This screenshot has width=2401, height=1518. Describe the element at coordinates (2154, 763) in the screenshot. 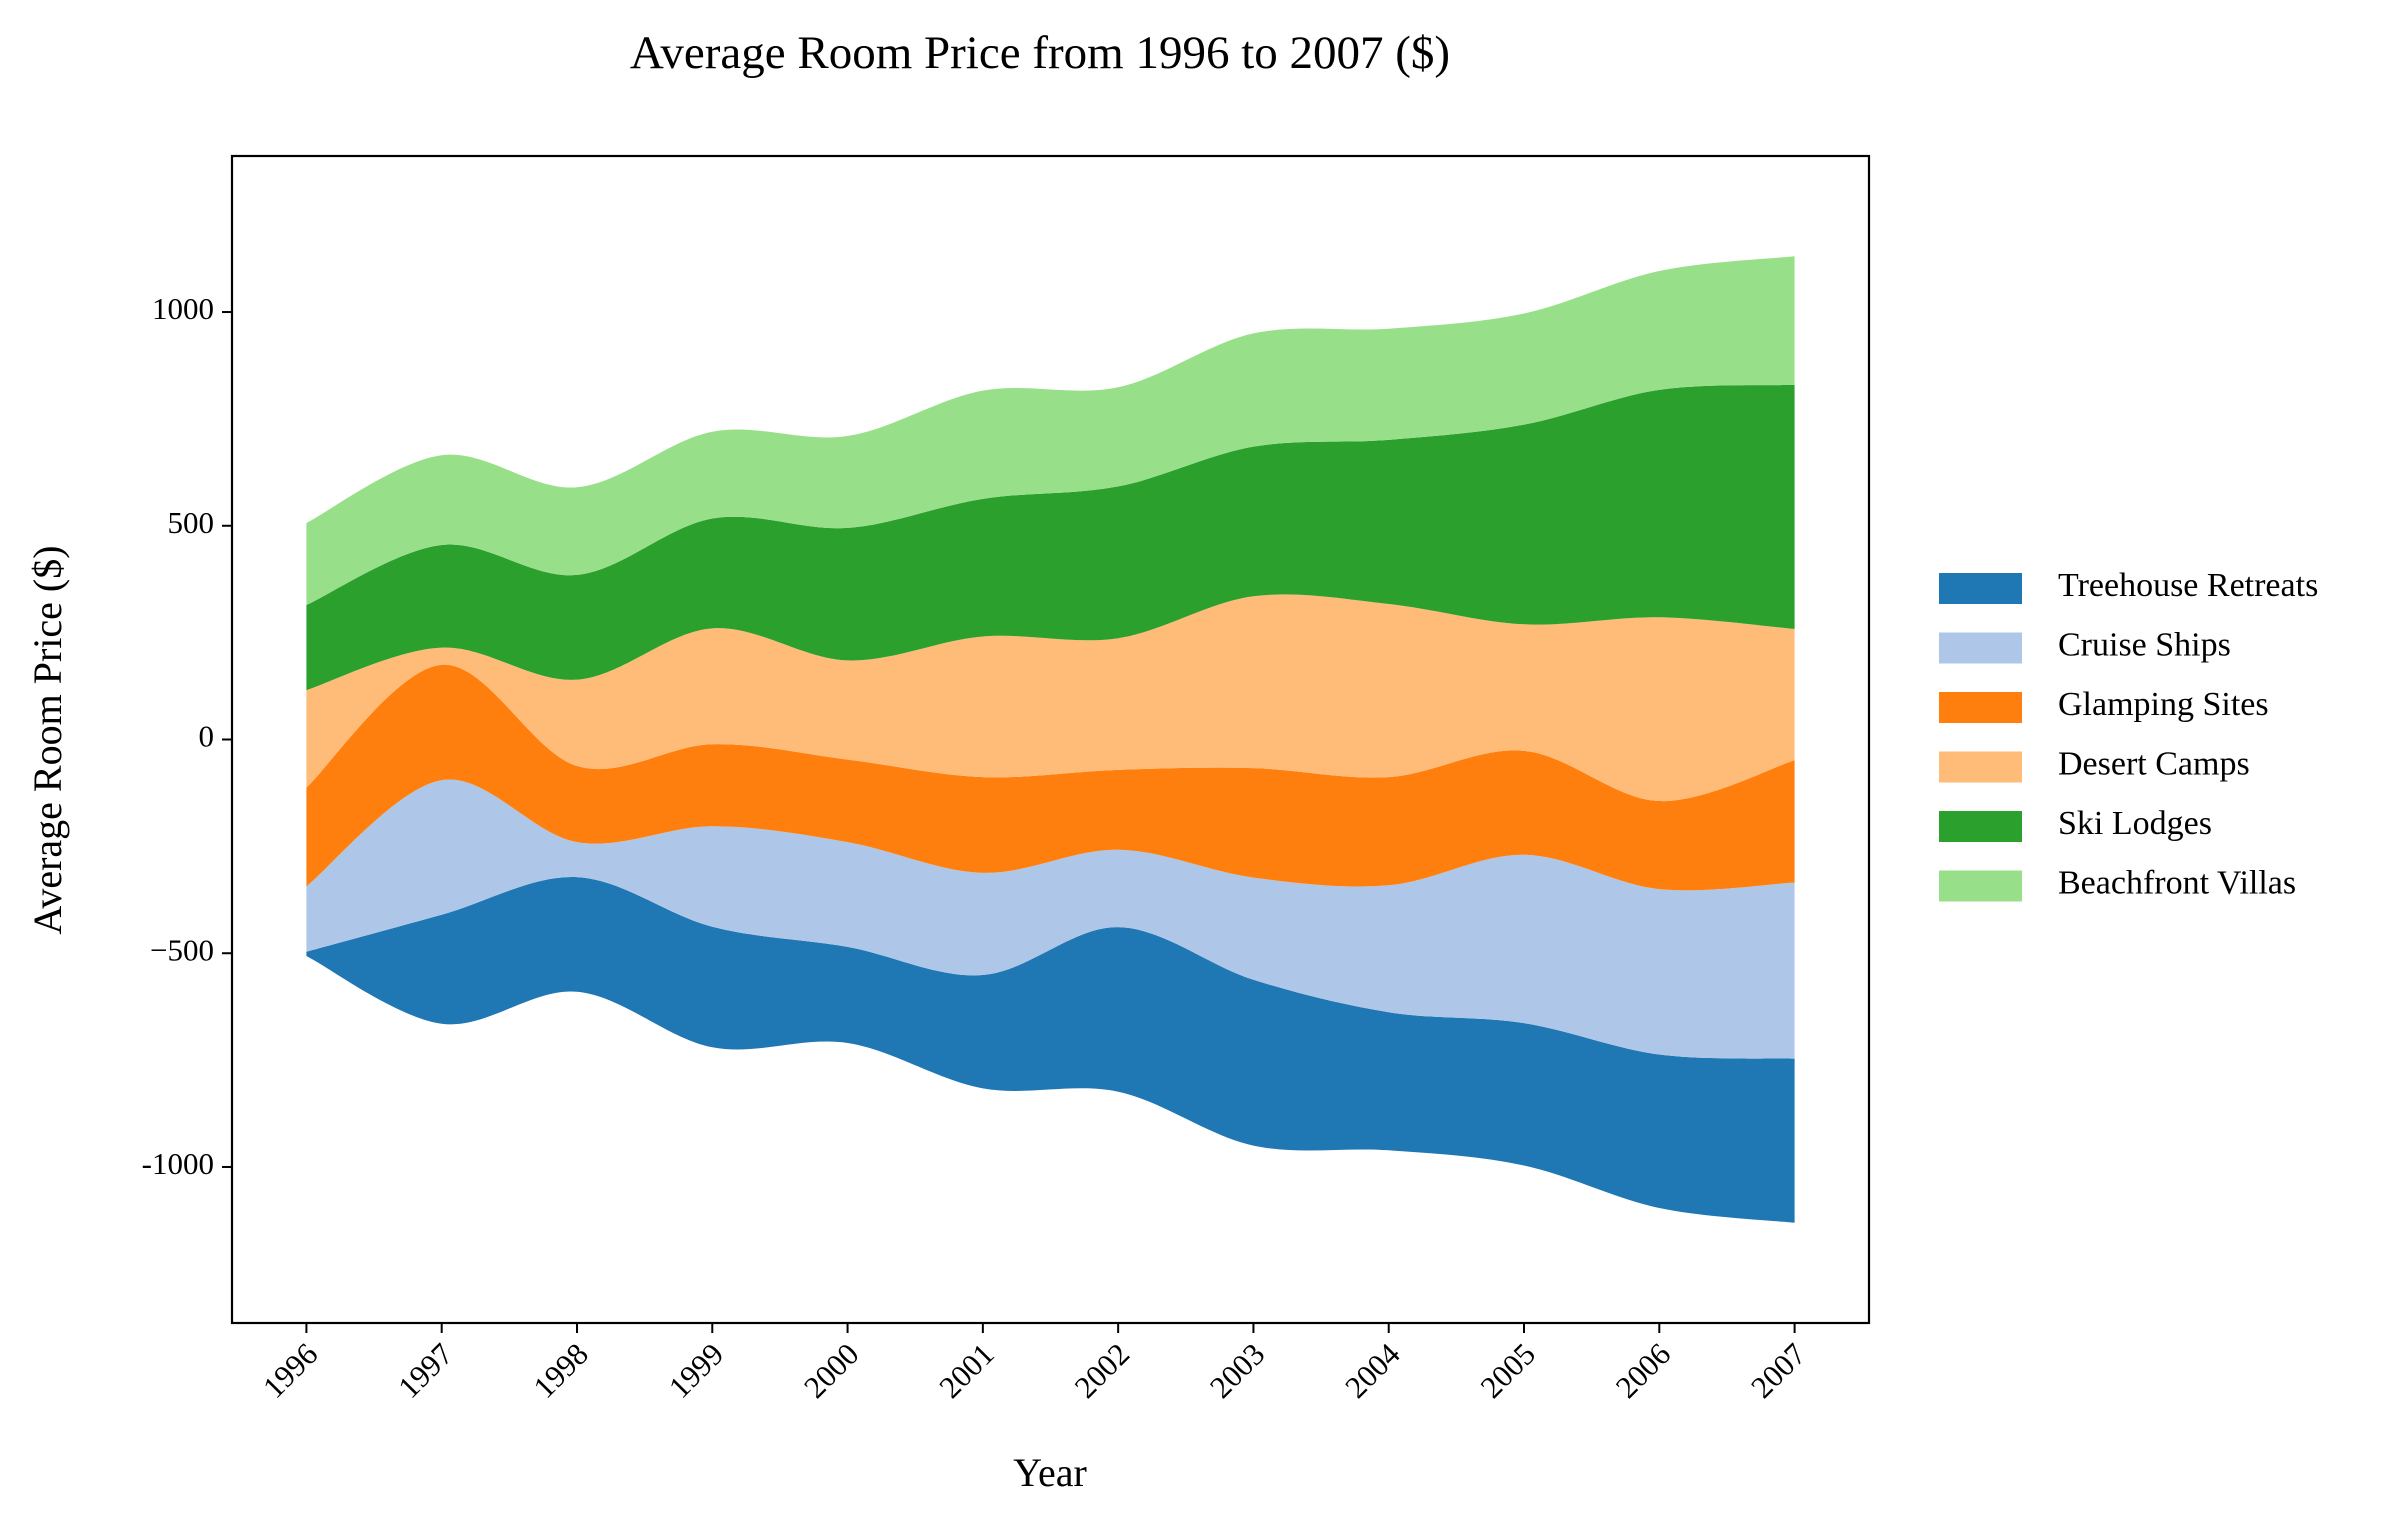

I see `legend-label: Desert Camps` at that location.